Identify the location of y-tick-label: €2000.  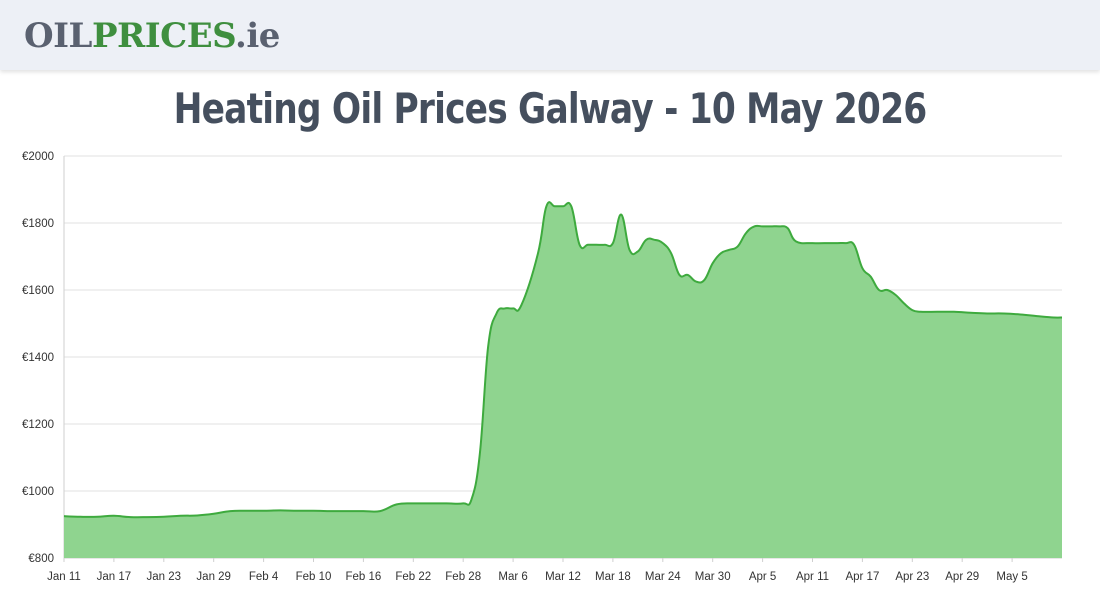
(38, 157).